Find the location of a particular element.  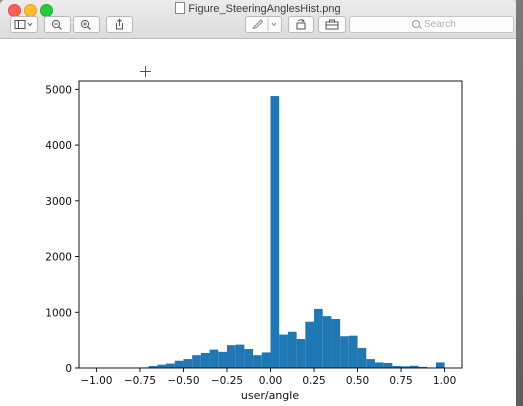

y-tick-label: 1000 is located at coordinates (58, 313).